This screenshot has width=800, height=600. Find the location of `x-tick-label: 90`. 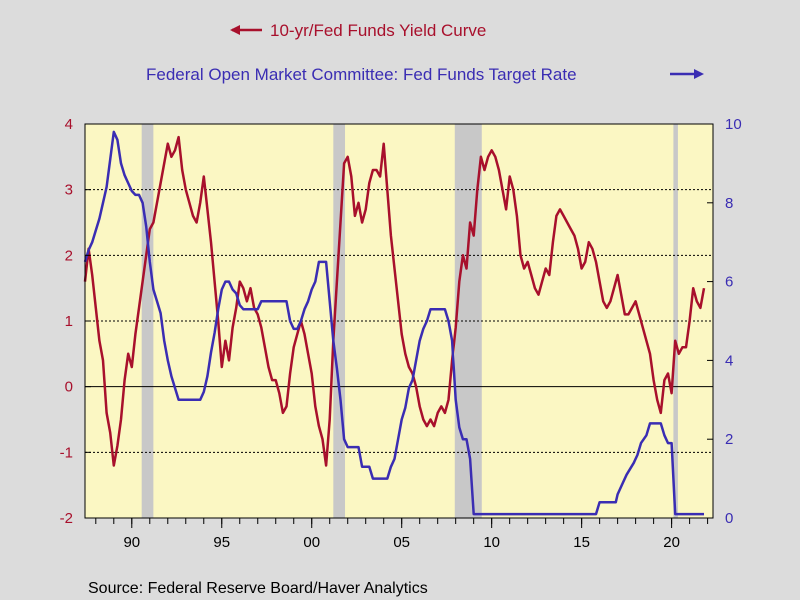

x-tick-label: 90 is located at coordinates (131, 542).